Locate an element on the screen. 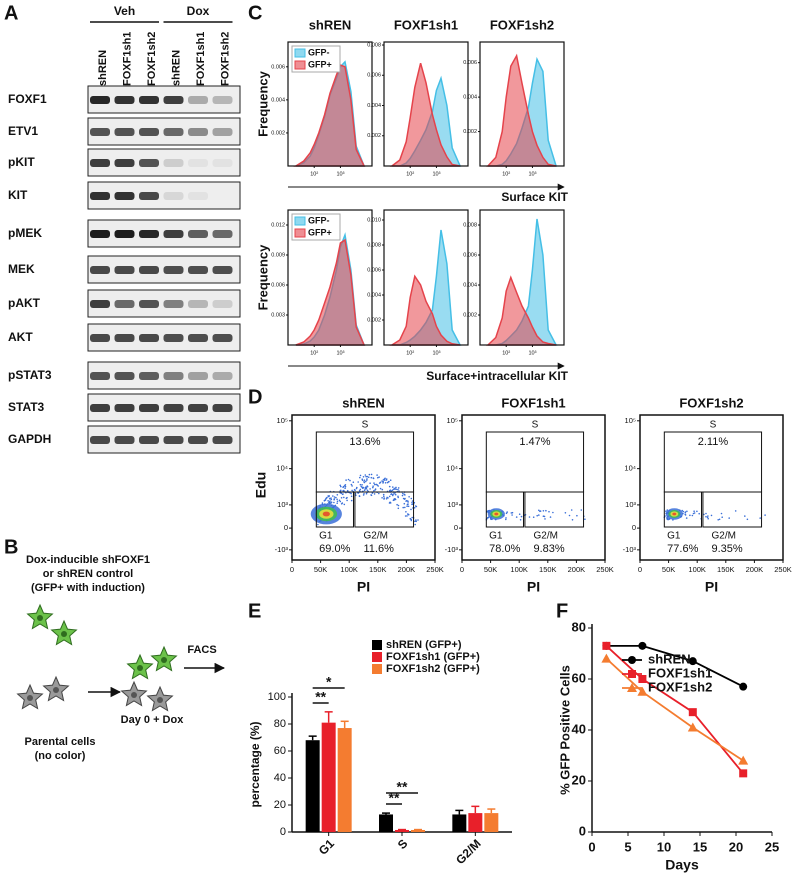  gate-percent: 69.0% is located at coordinates (334, 549).